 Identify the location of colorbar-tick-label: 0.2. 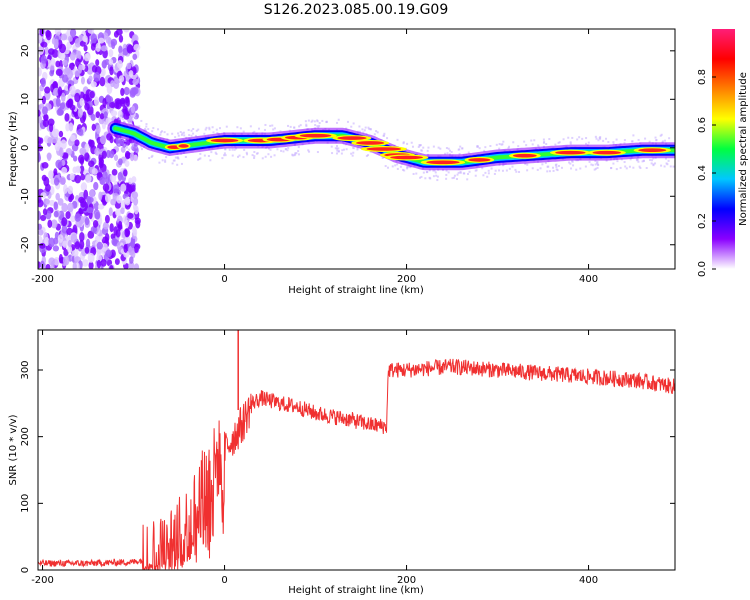
(702, 221).